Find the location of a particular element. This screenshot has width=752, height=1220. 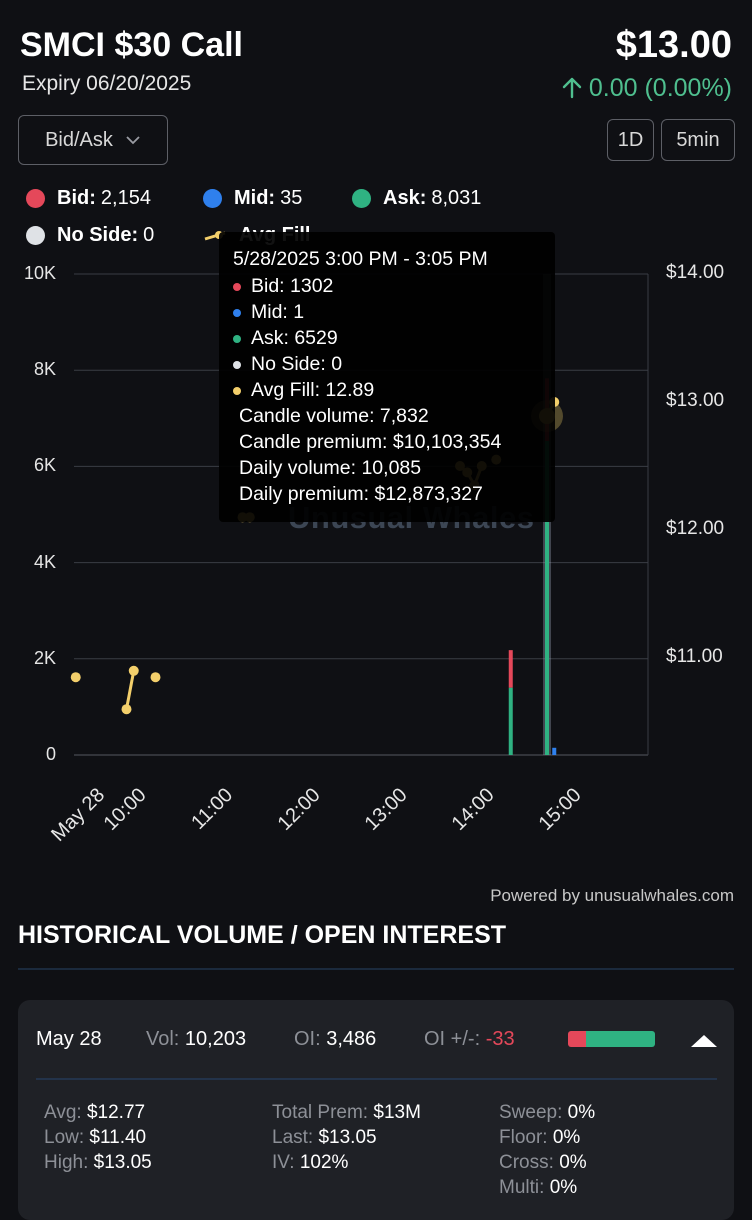

y-left-tick-label: 8K is located at coordinates (35, 369).